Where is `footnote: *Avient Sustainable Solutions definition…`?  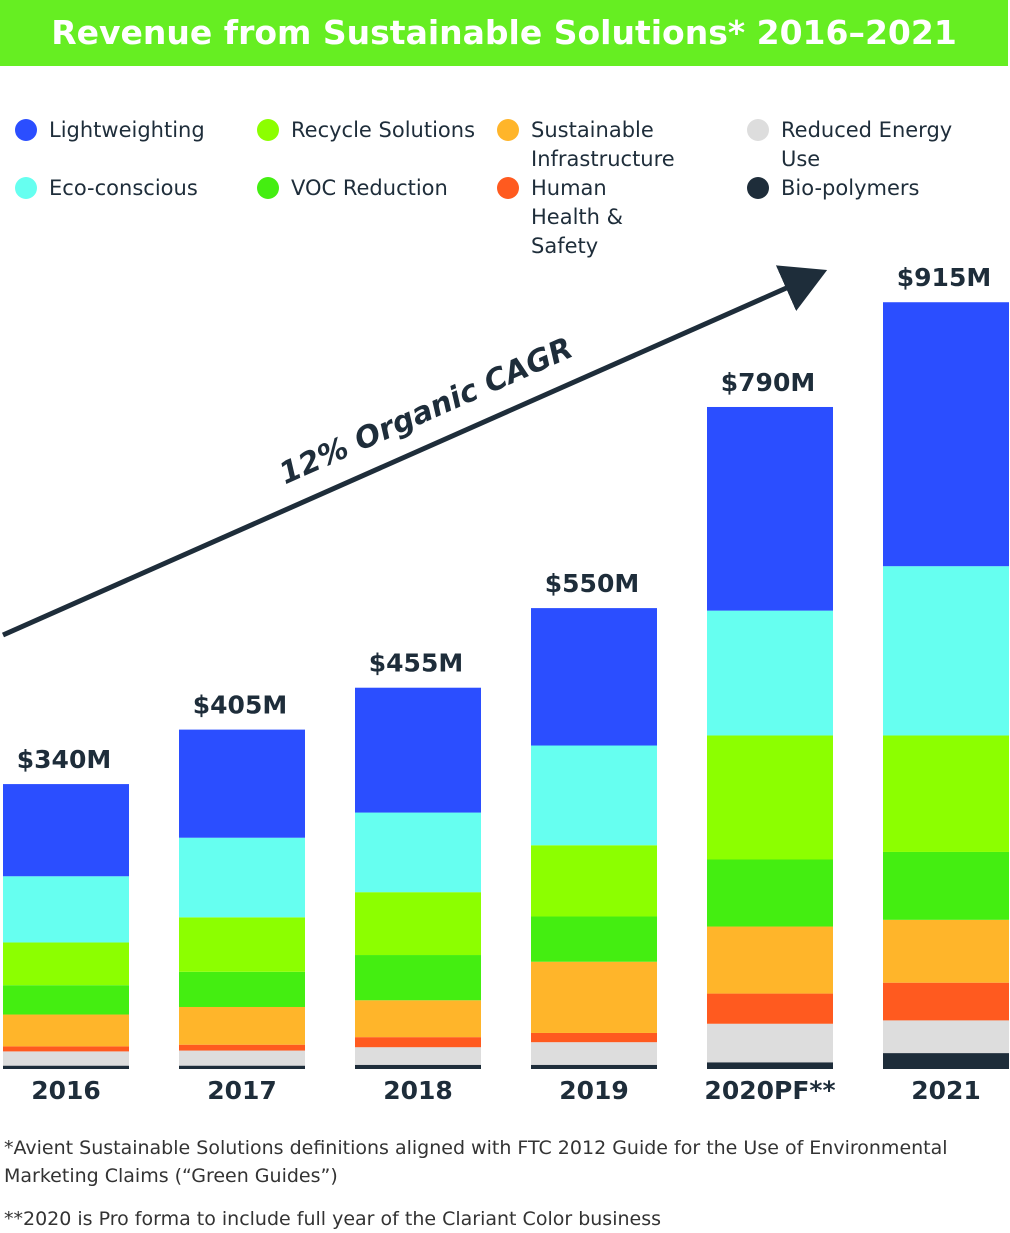
footnote: *Avient Sustainable Solutions definition… is located at coordinates (476, 1162).